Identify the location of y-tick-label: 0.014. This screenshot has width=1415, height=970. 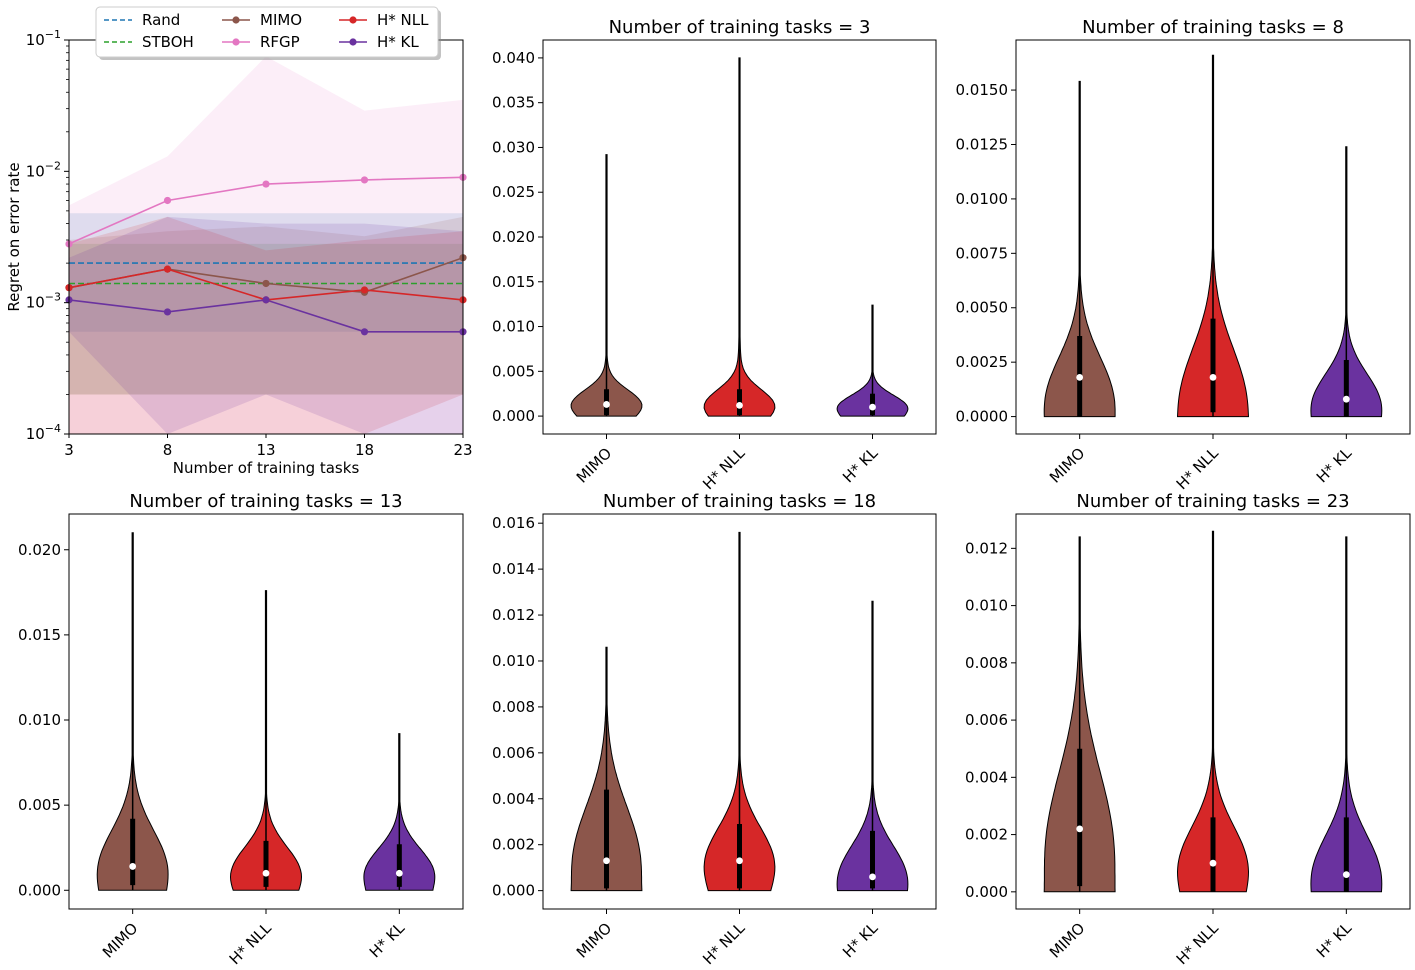
(513, 569).